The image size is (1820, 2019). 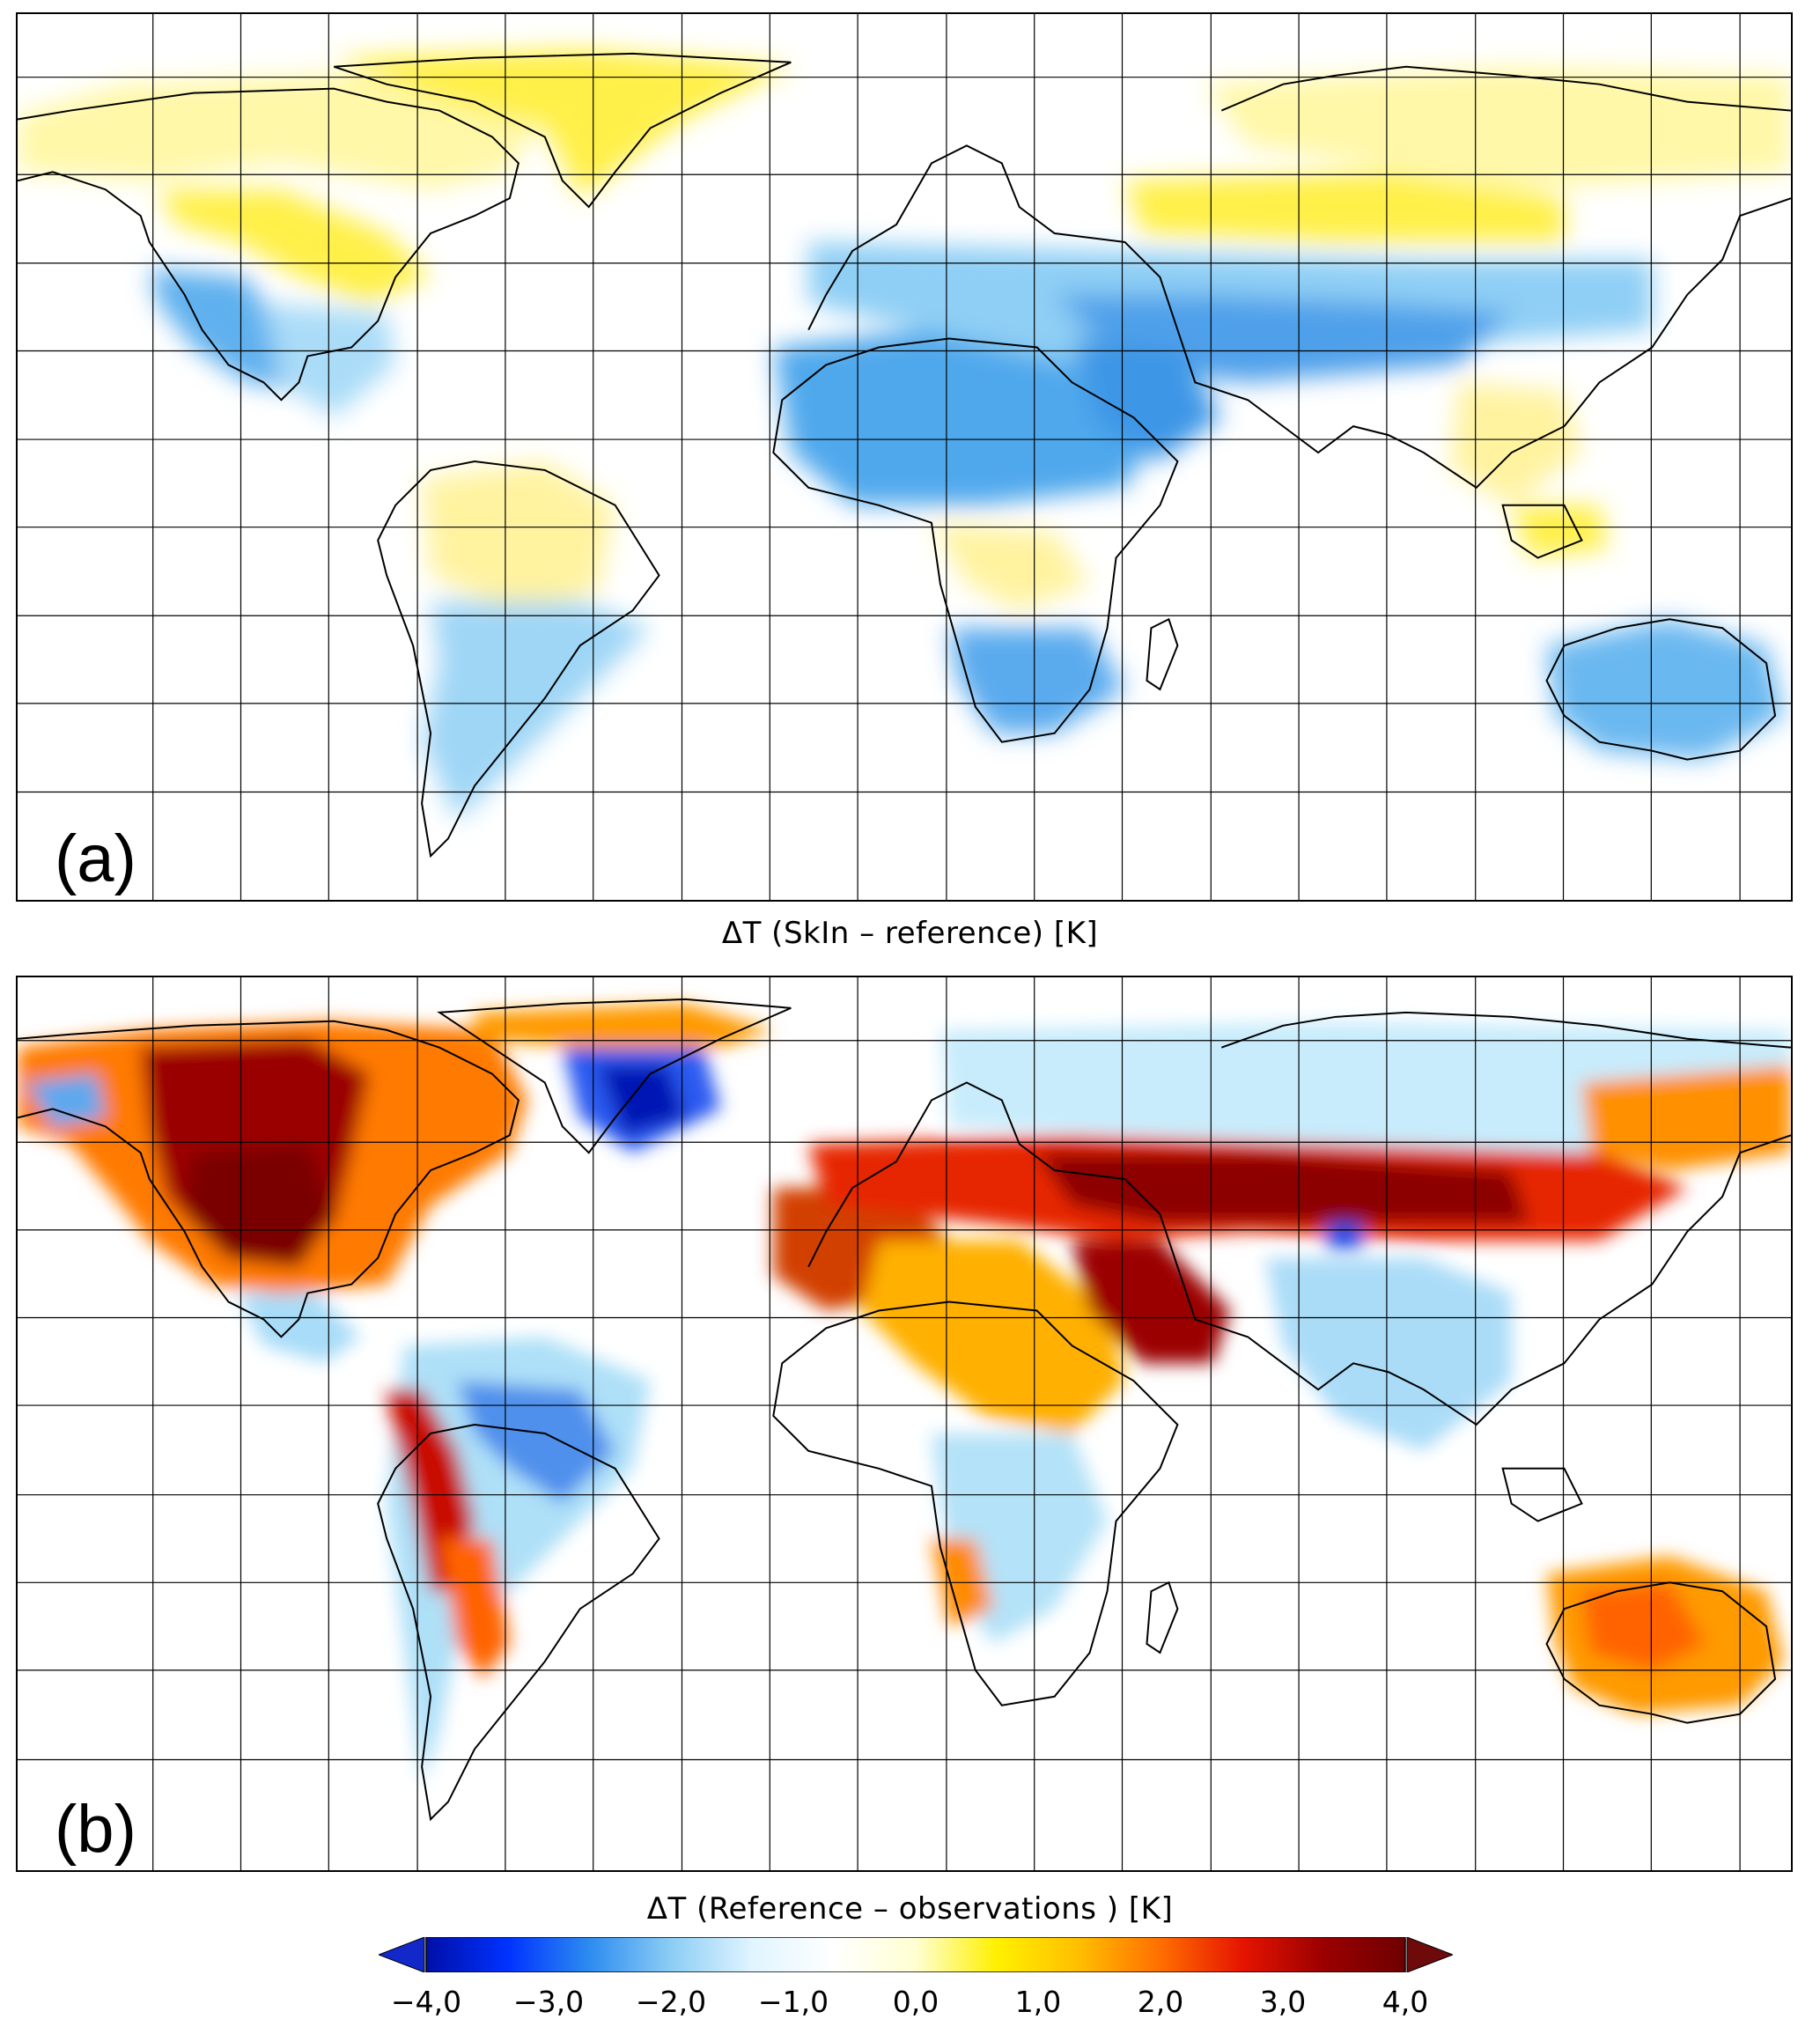 What do you see at coordinates (993, 1336) in the screenshot?
I see `anomaly-sahara-east` at bounding box center [993, 1336].